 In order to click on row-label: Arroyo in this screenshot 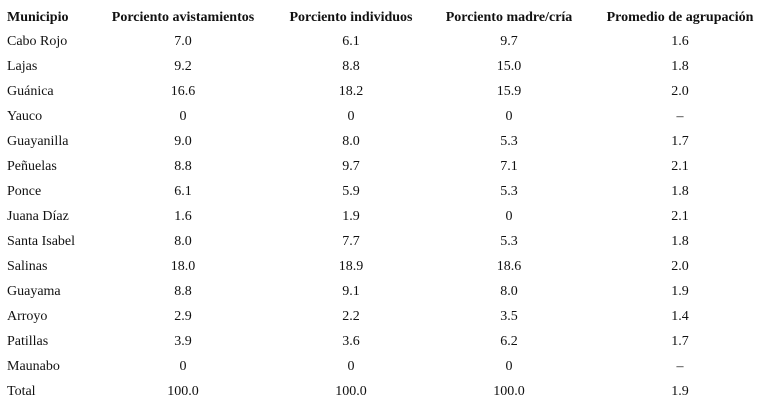, I will do `click(27, 316)`.